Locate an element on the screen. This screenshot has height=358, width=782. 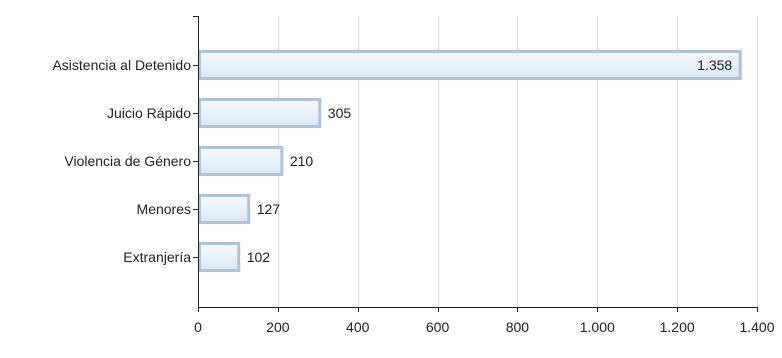
category-label: Asistencia al Detenido is located at coordinates (121, 65).